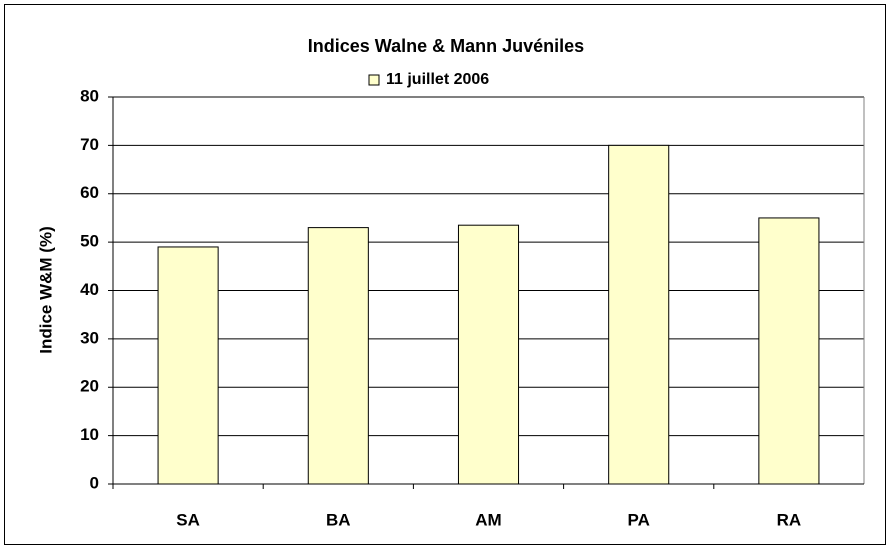  What do you see at coordinates (188, 519) in the screenshot?
I see `x-tick-label: SA` at bounding box center [188, 519].